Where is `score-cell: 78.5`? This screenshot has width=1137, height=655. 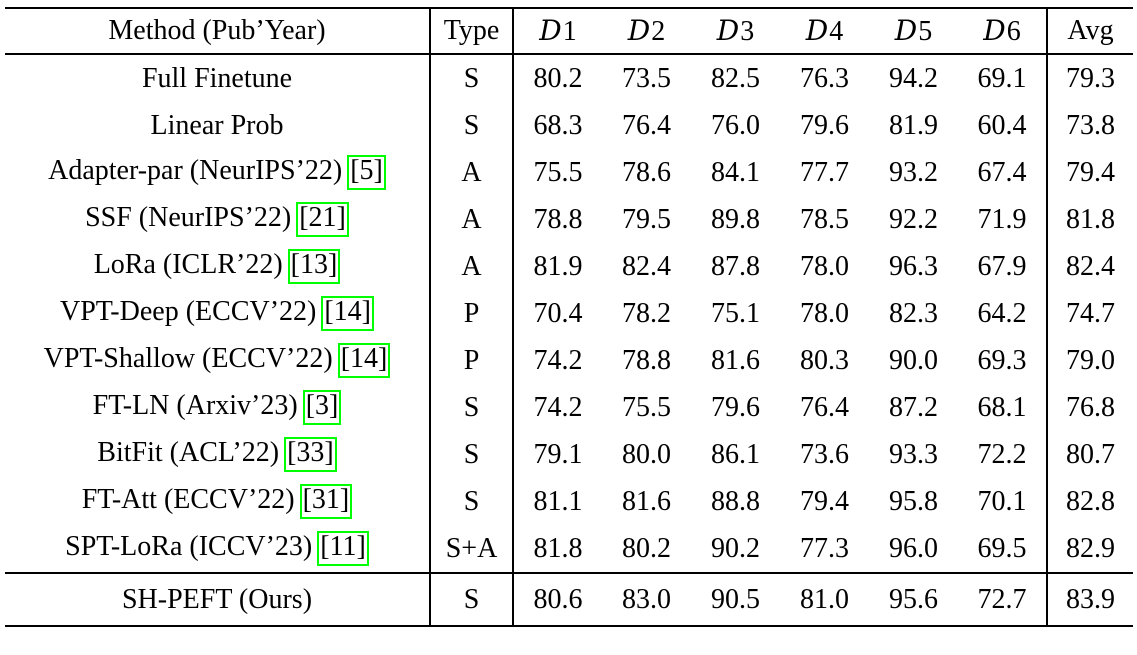
score-cell: 78.5 is located at coordinates (824, 219).